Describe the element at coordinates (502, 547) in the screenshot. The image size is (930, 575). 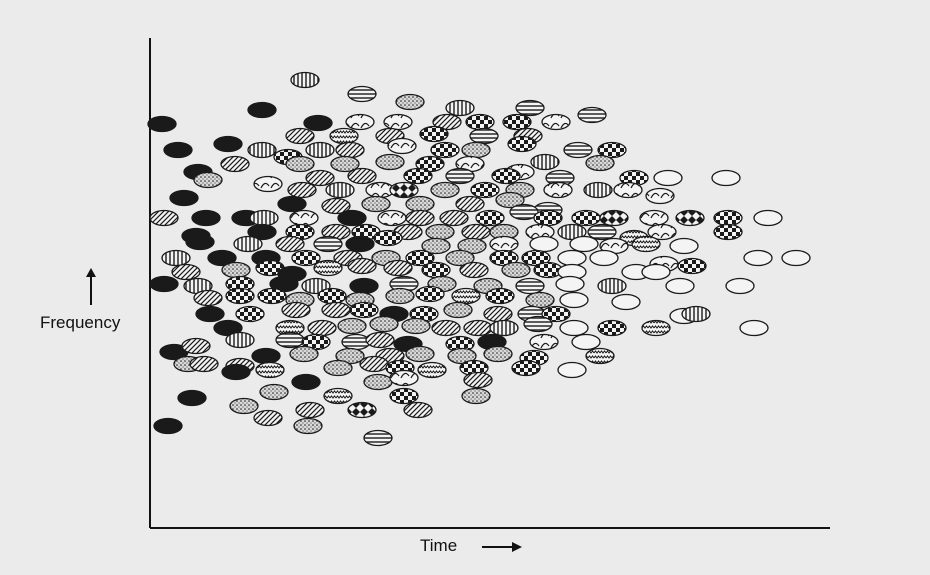
I see `right-arrow-icon` at that location.